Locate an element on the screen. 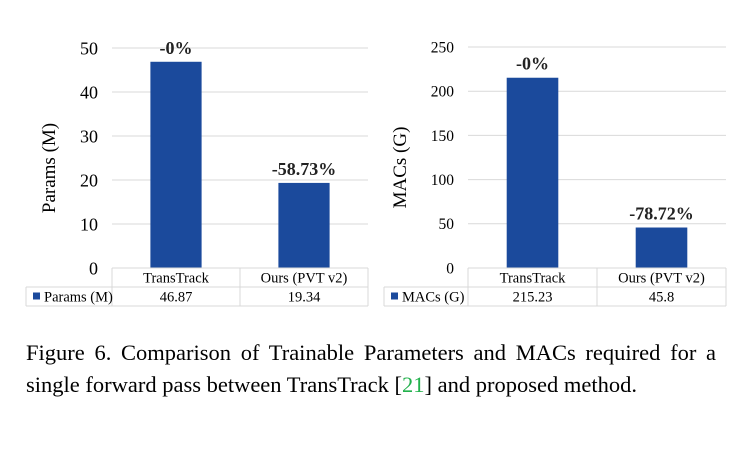  chart1-y-axis-label: Params (M) is located at coordinates (49, 168).